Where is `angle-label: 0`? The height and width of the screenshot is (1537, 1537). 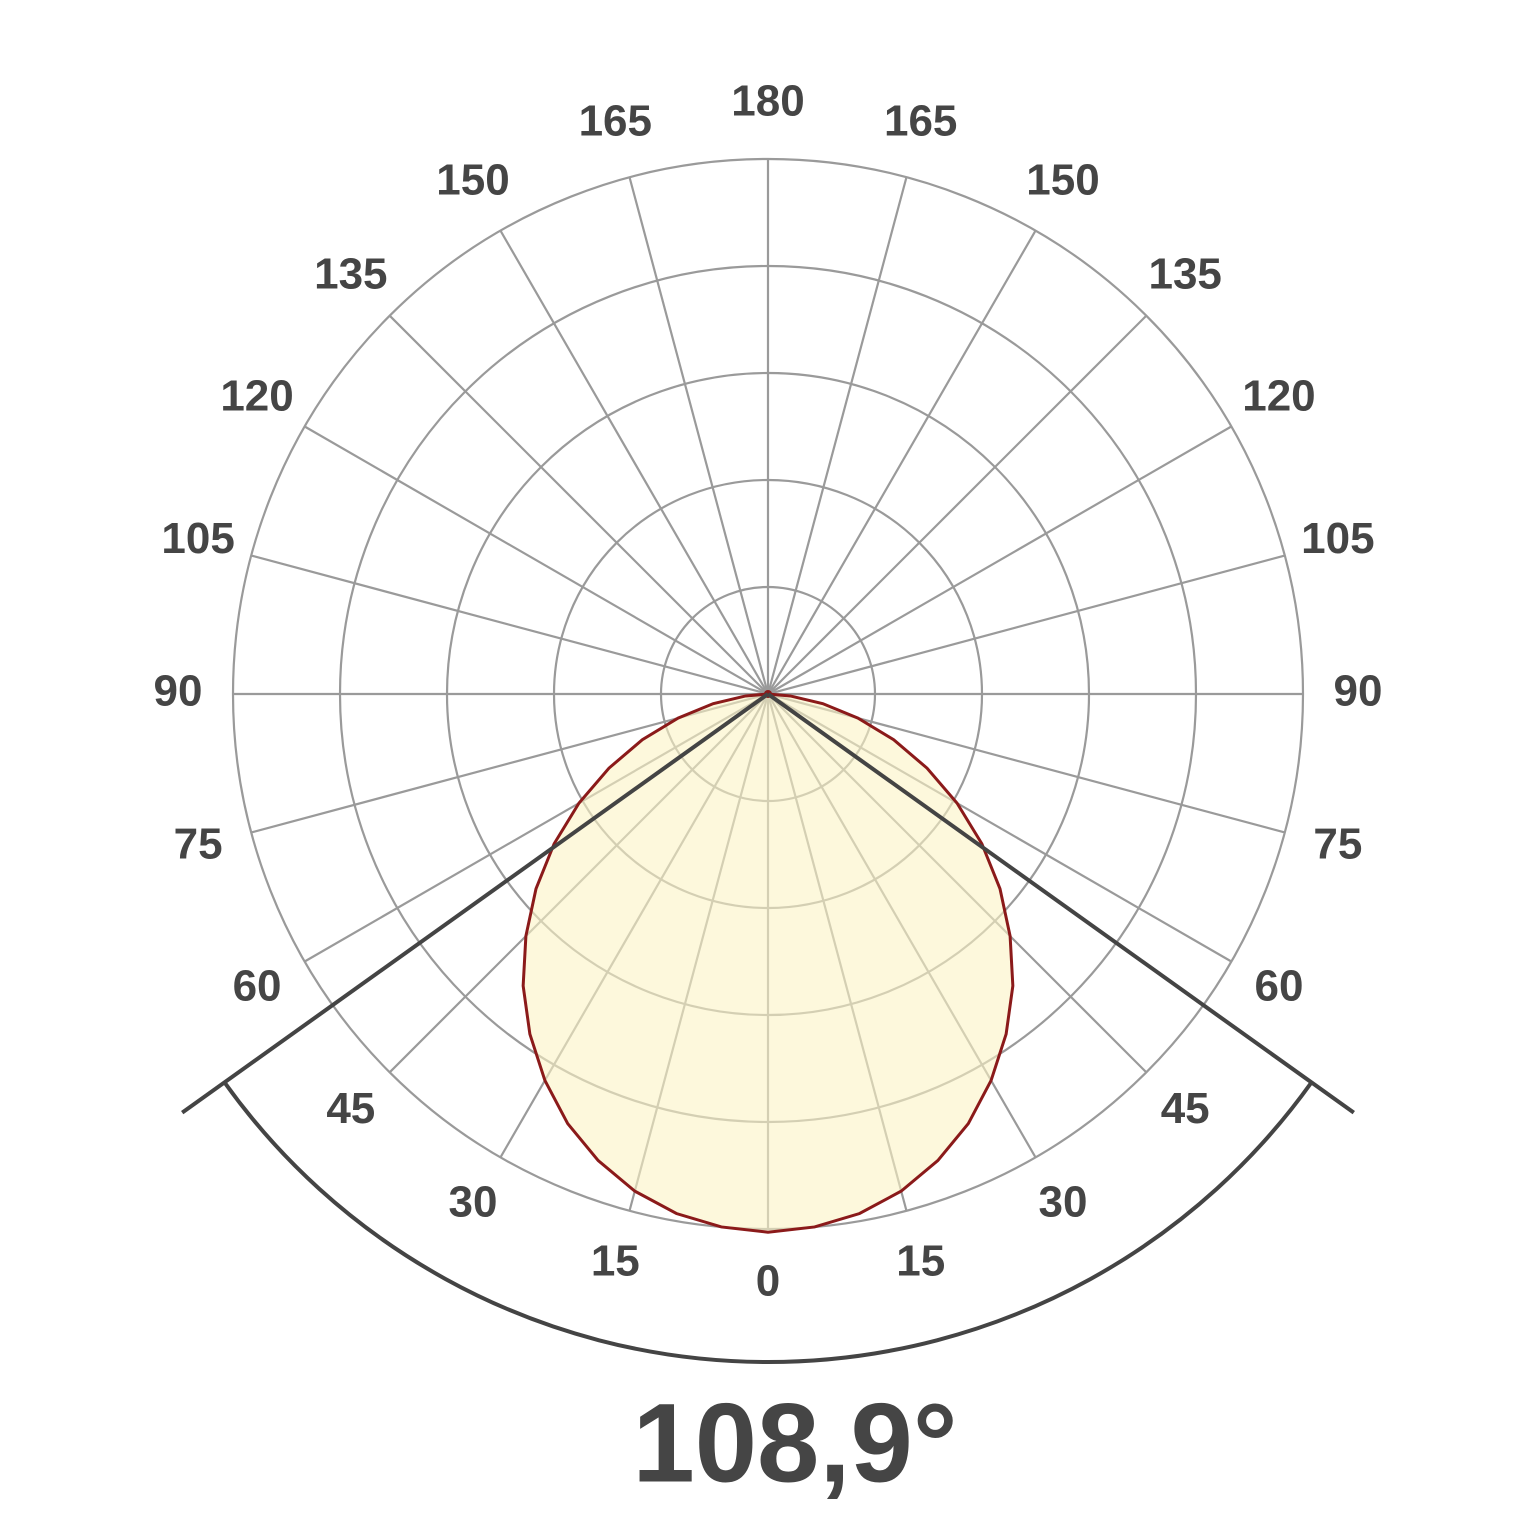
angle-label: 0 is located at coordinates (768, 1281).